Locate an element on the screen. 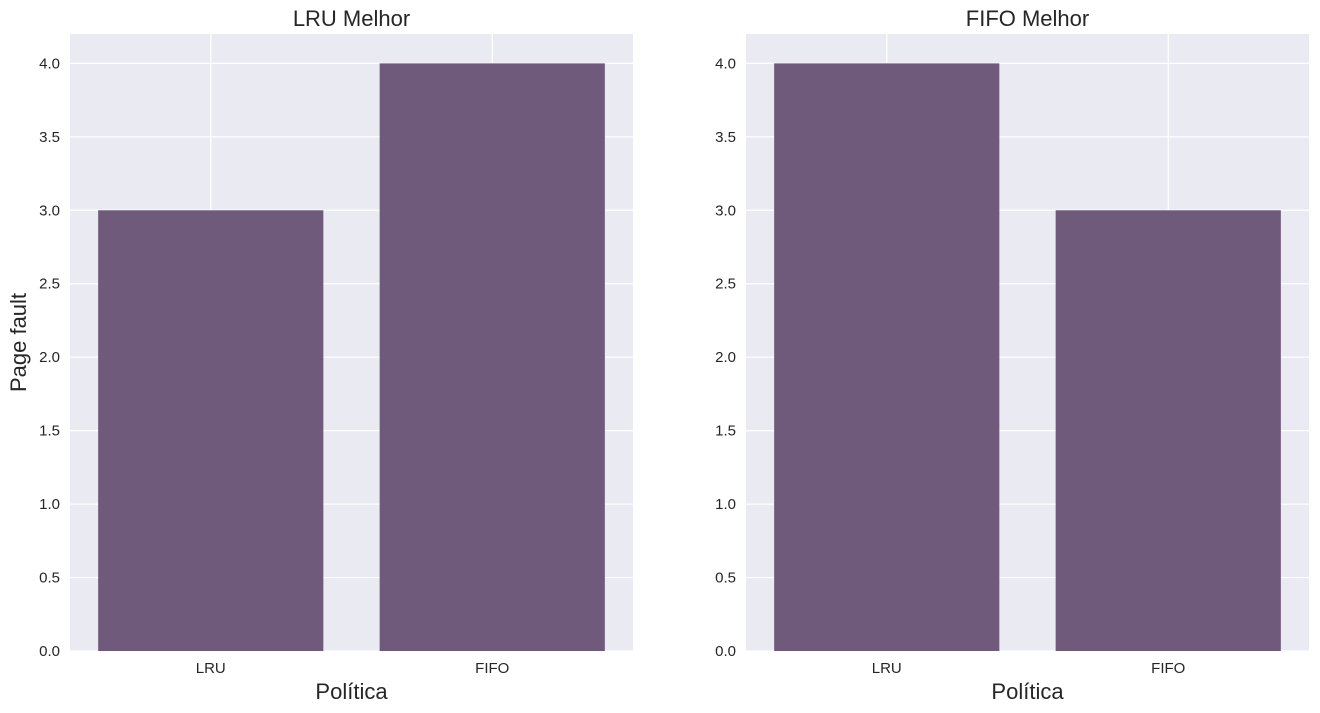 The width and height of the screenshot is (1320, 713). chart-title: LRU Melhor is located at coordinates (351, 18).